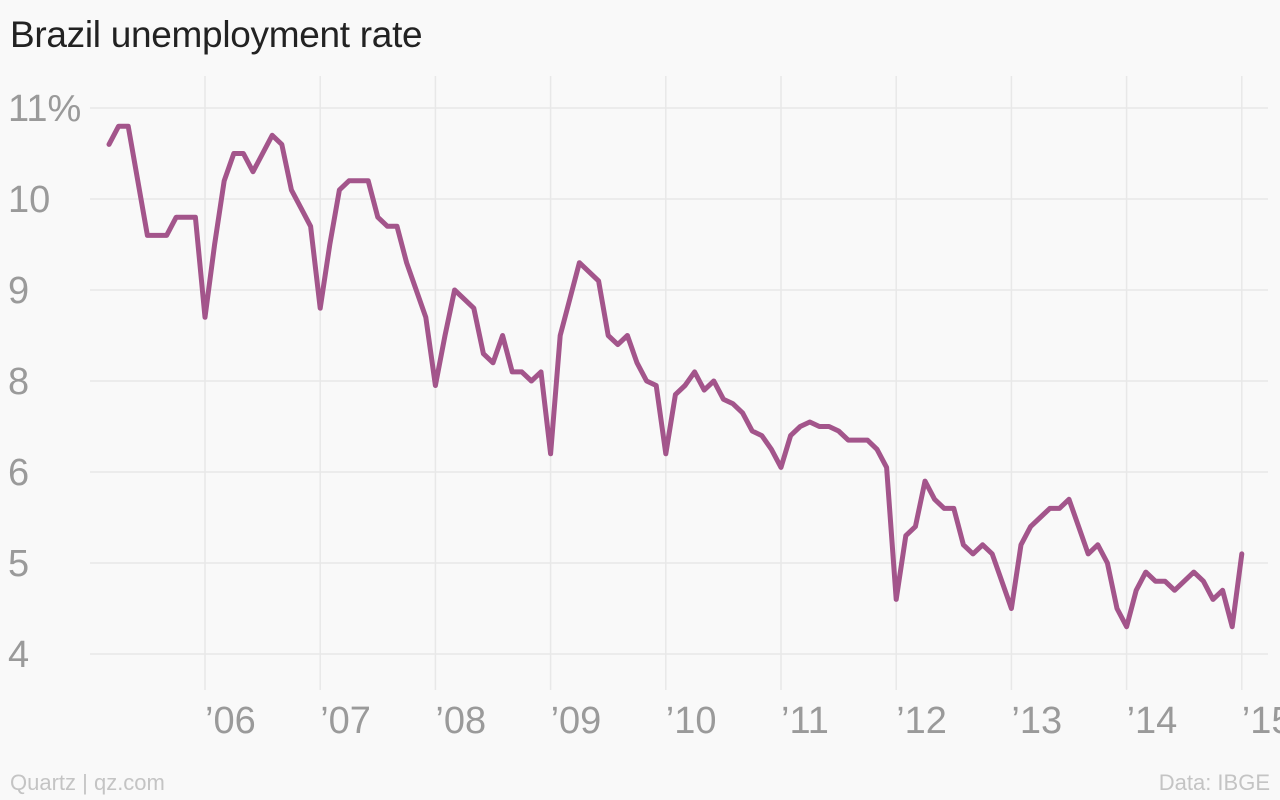  Describe the element at coordinates (805, 721) in the screenshot. I see `x-tick-label: ’11` at that location.